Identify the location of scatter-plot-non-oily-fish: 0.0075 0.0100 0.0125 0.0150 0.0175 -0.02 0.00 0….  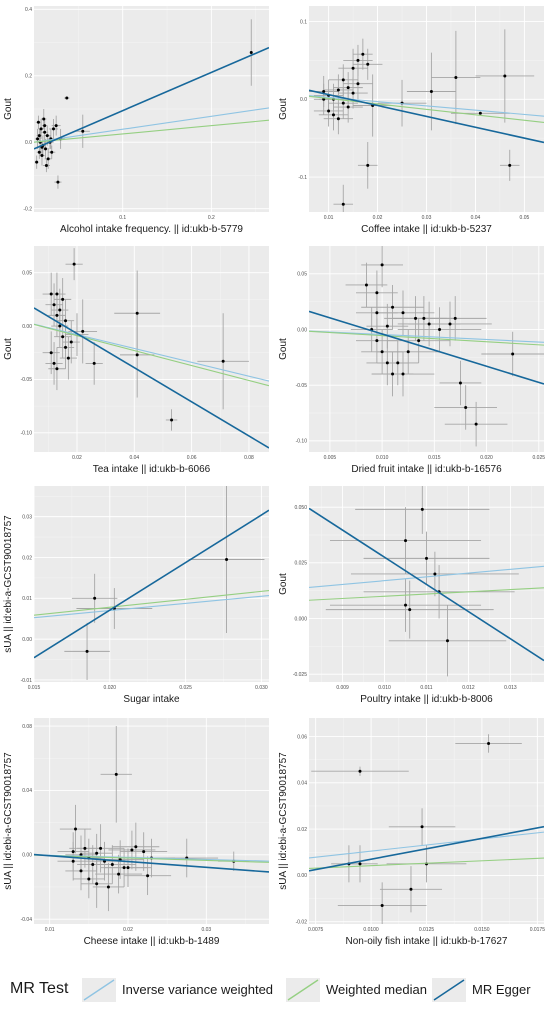
(412, 832).